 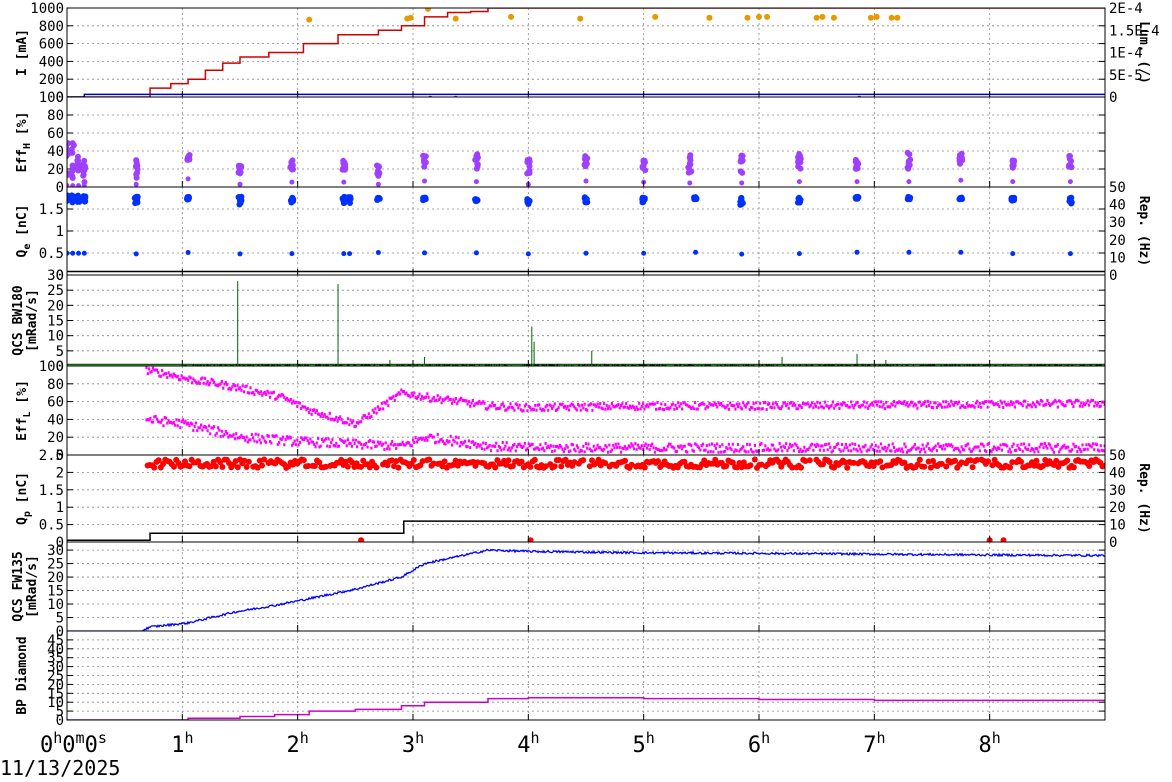 I want to click on data-layer, so click(x=586, y=708).